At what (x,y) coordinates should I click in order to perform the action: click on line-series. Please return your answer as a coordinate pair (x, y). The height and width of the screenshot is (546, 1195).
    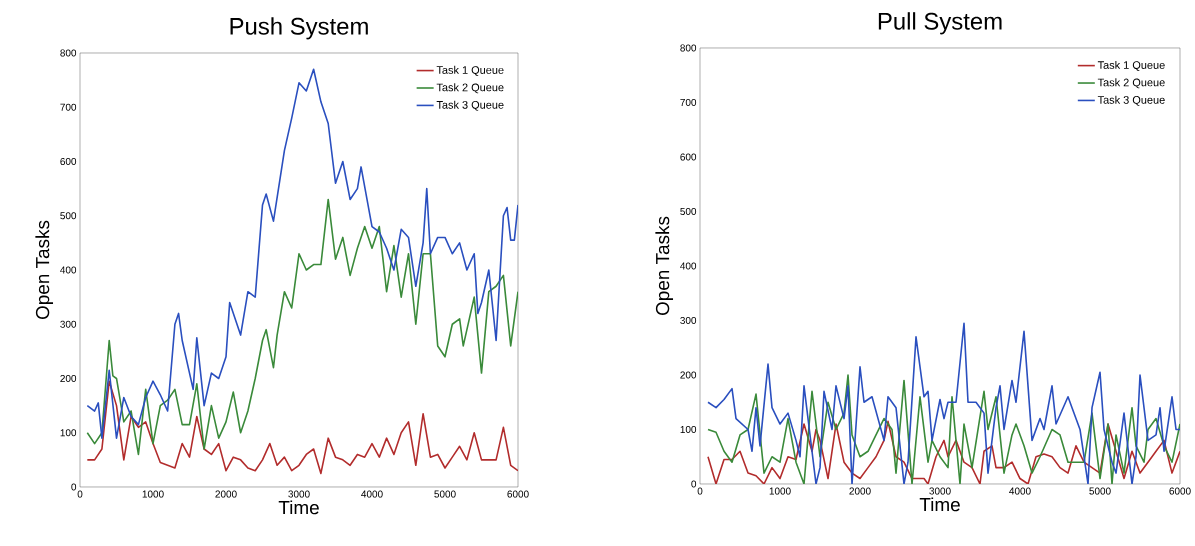
    Looking at the image, I should click on (944, 429).